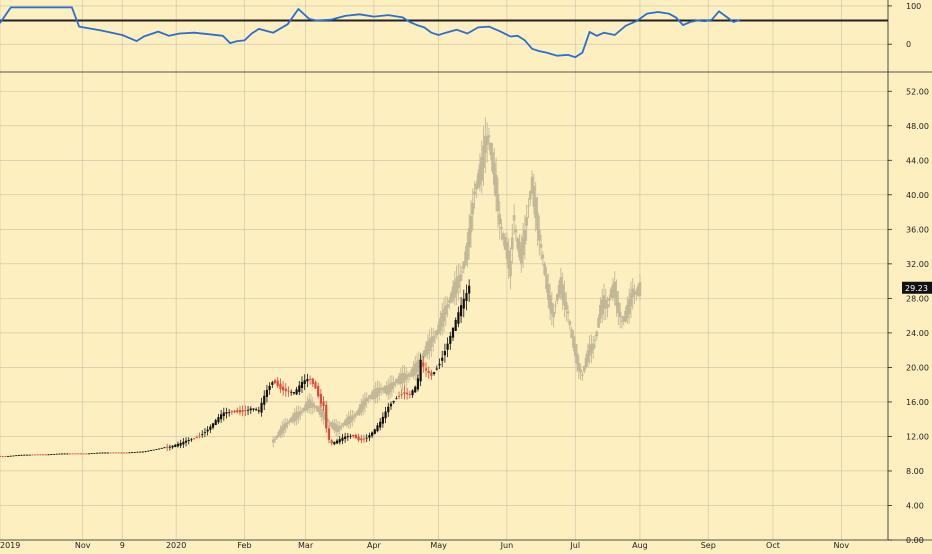 This screenshot has height=554, width=932. I want to click on oscillator-pane, so click(444, 32).